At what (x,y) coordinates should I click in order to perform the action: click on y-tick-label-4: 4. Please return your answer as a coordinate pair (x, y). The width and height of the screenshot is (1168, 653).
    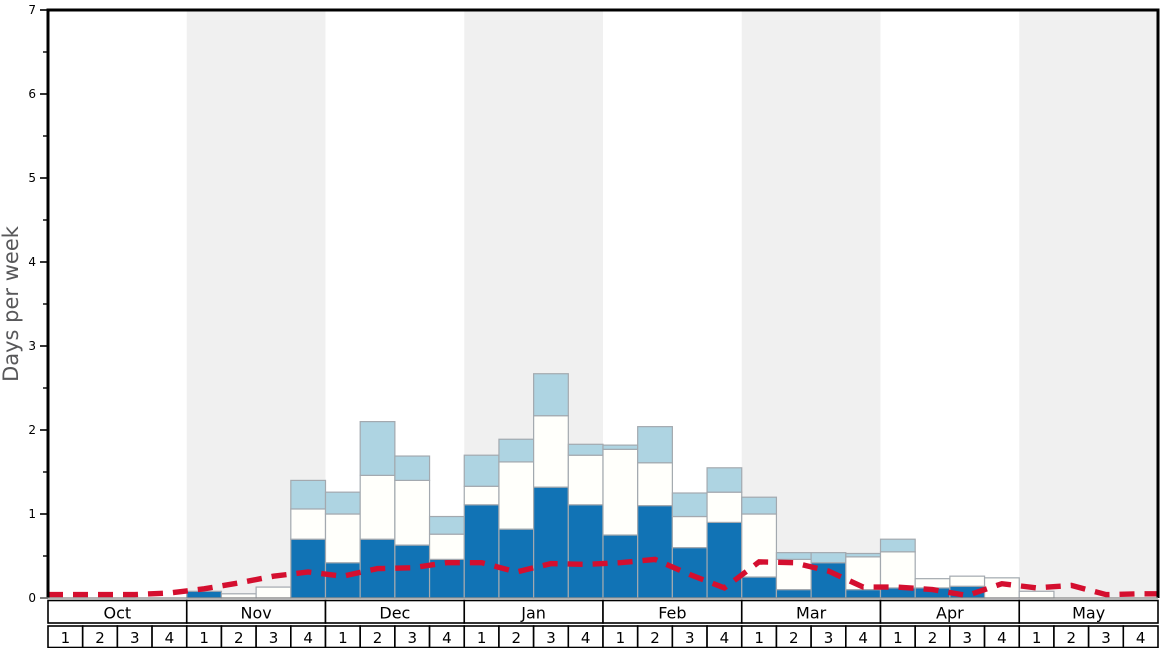
    Looking at the image, I should click on (32, 262).